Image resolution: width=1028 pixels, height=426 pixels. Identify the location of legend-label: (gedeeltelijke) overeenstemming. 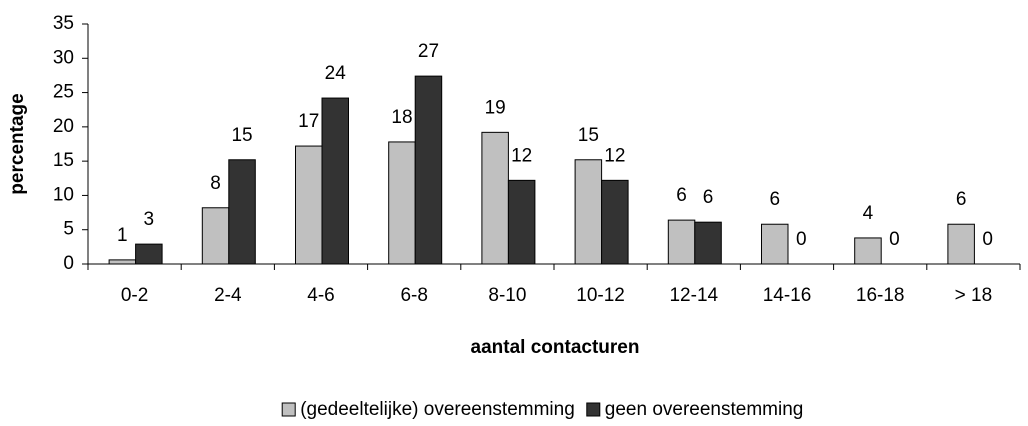
(437, 409).